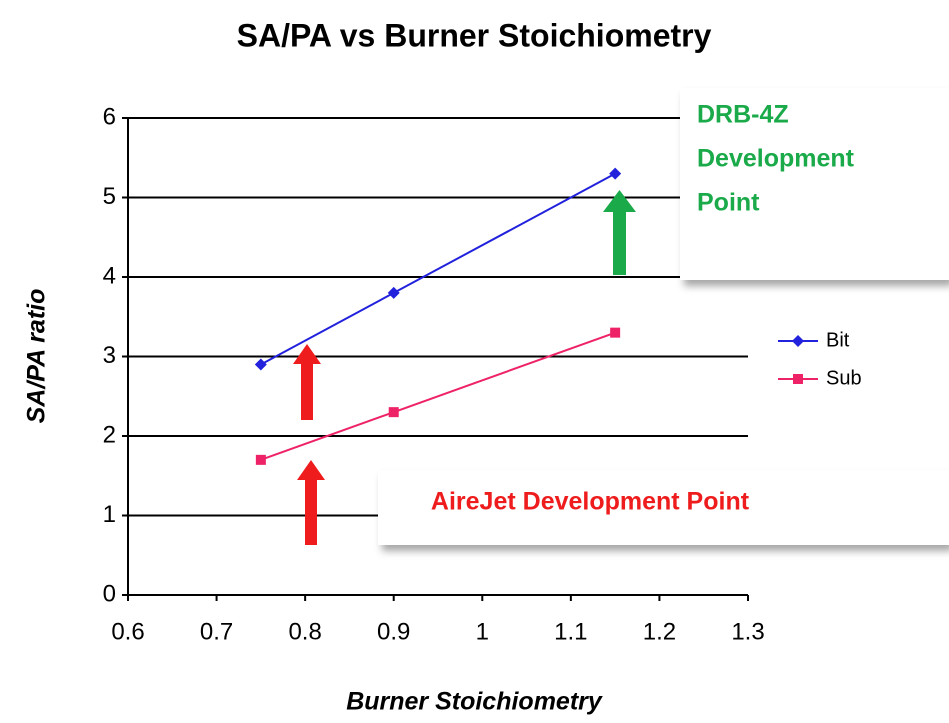  I want to click on y-tick-label: 1, so click(109, 514).